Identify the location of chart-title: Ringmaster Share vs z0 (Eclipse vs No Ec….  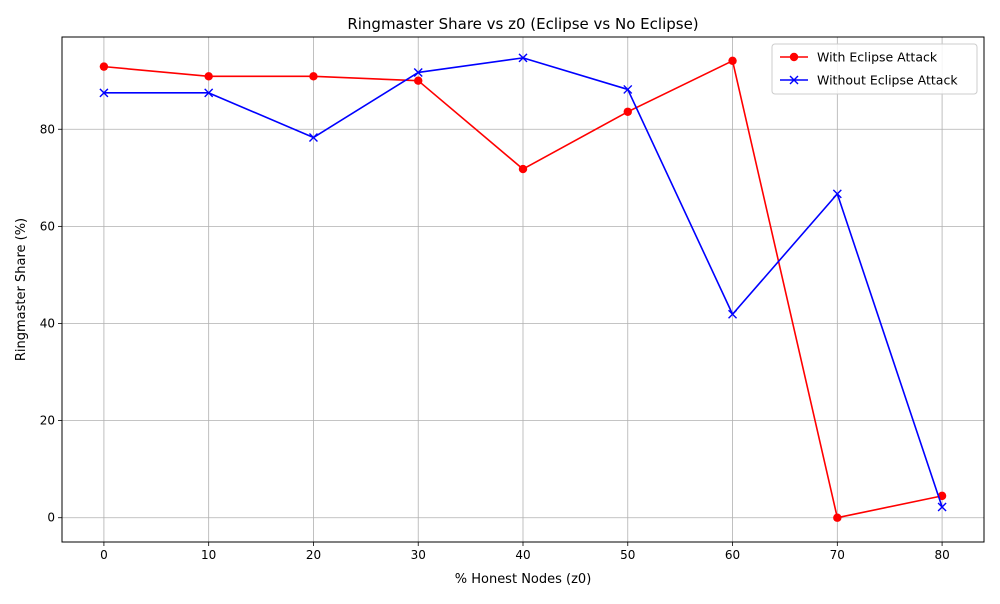
(522, 24).